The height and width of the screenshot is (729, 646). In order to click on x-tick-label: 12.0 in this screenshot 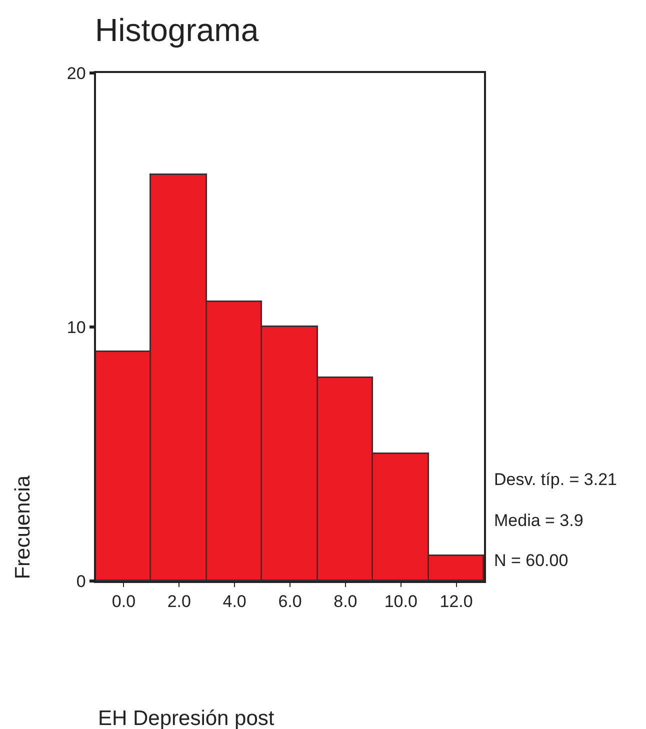, I will do `click(456, 602)`.